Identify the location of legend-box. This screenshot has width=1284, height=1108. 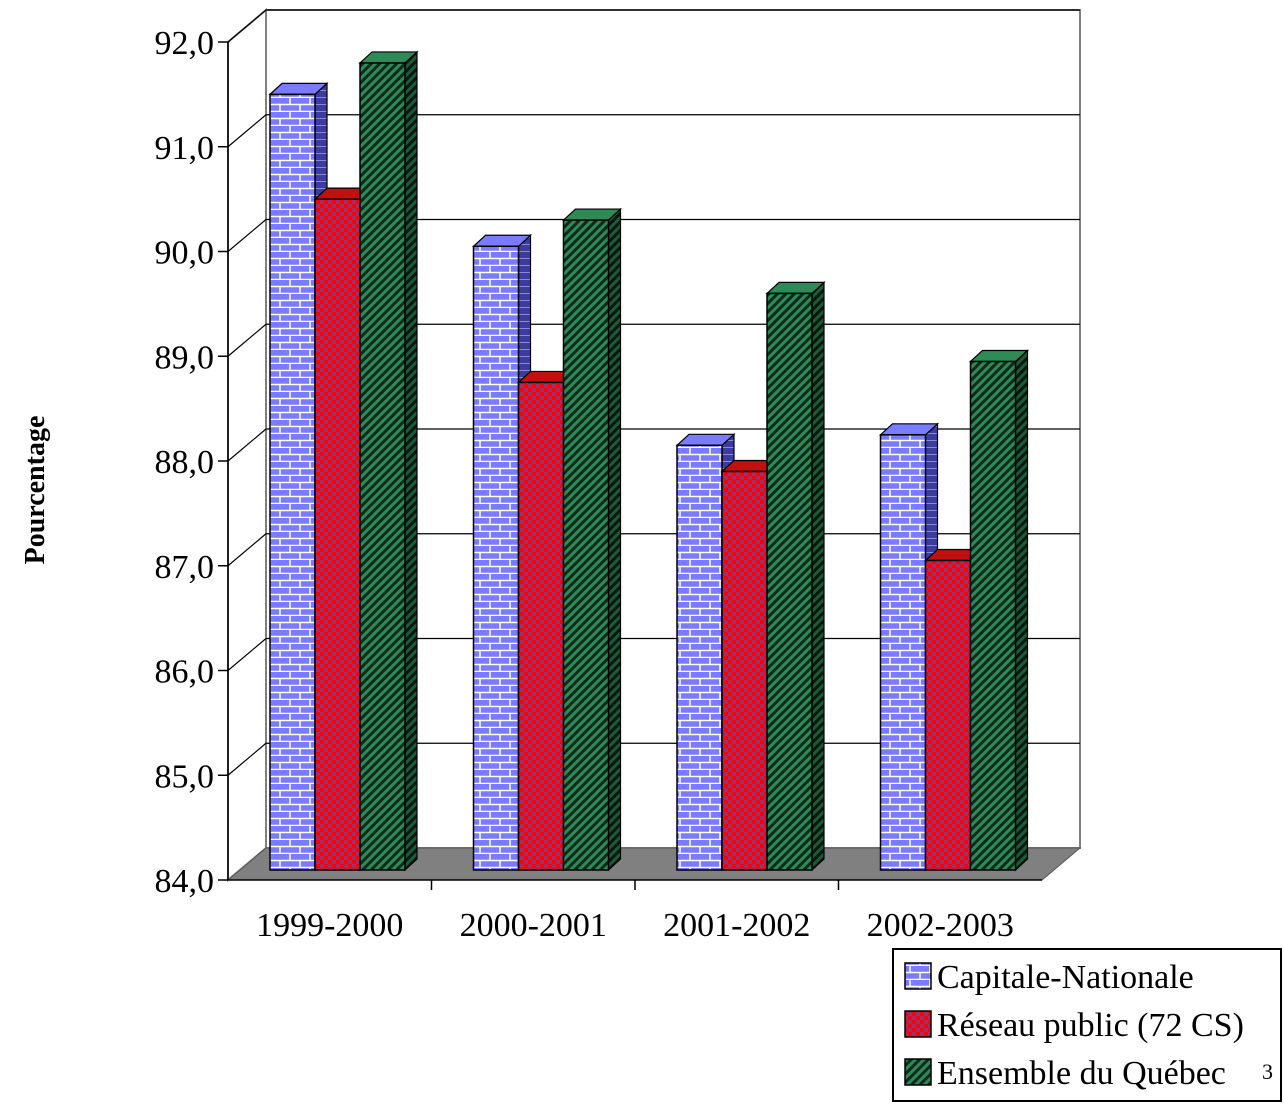
(1087, 1025).